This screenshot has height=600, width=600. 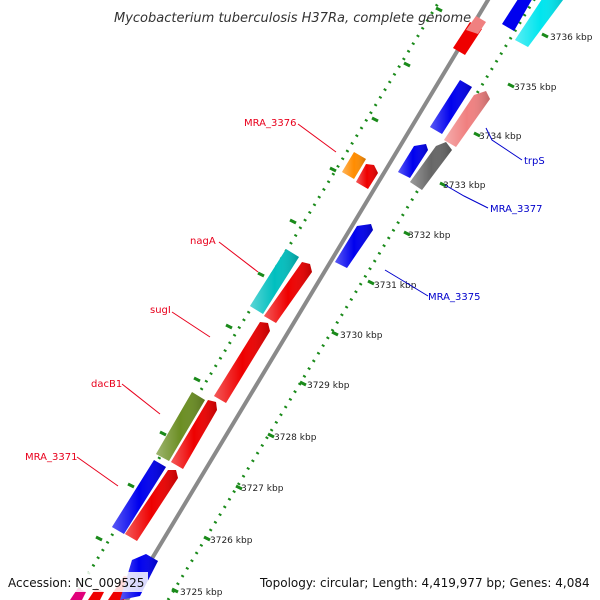 I want to click on tick-label: 3729 kbp, so click(x=328, y=386).